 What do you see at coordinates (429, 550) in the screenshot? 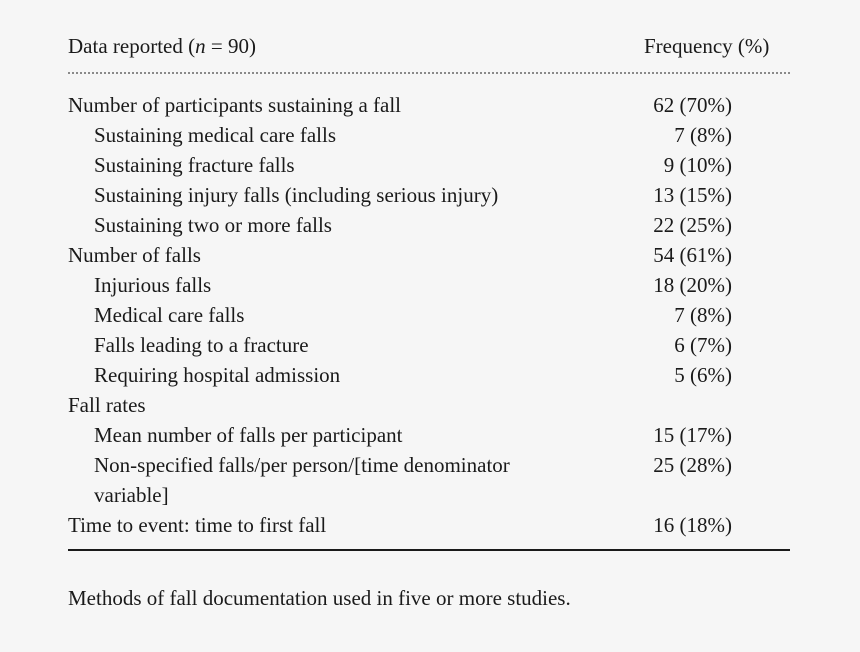
I see `table-bottom-rule` at bounding box center [429, 550].